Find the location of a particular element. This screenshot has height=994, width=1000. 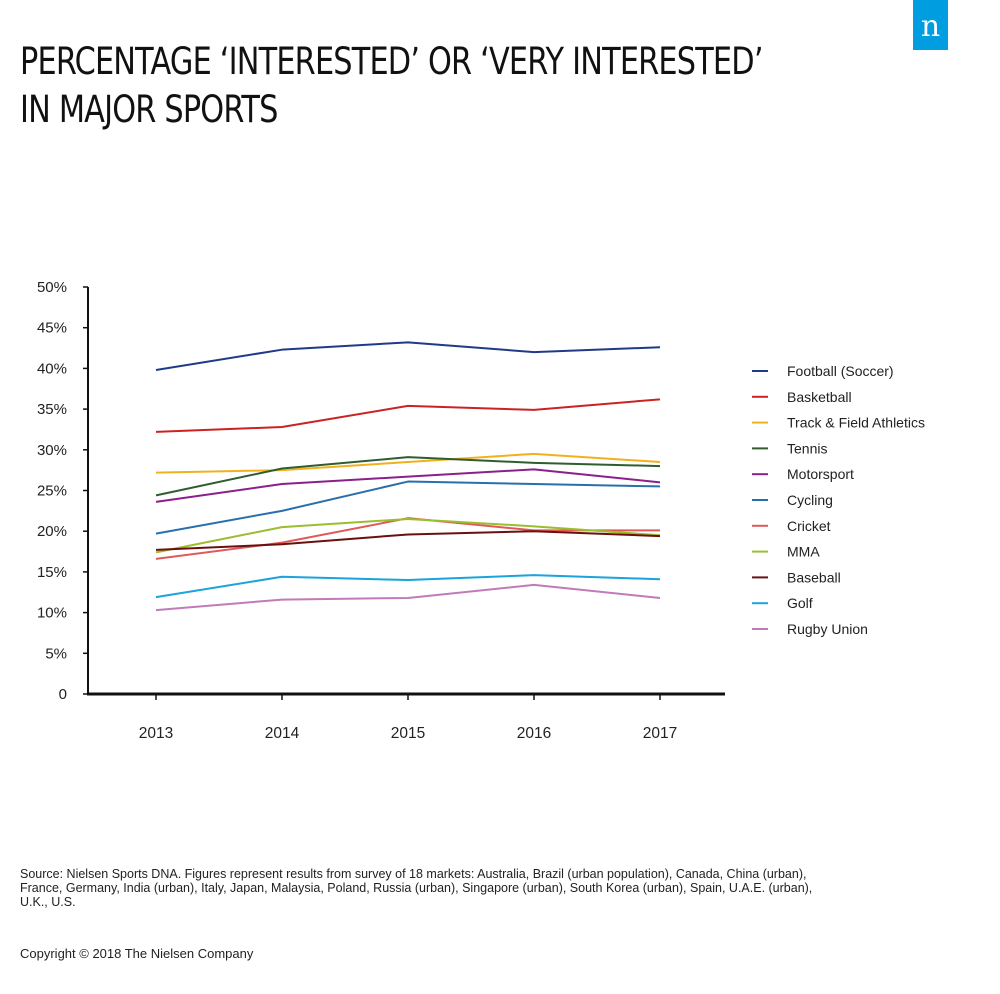

y-tick-label: 30% is located at coordinates (52, 450).